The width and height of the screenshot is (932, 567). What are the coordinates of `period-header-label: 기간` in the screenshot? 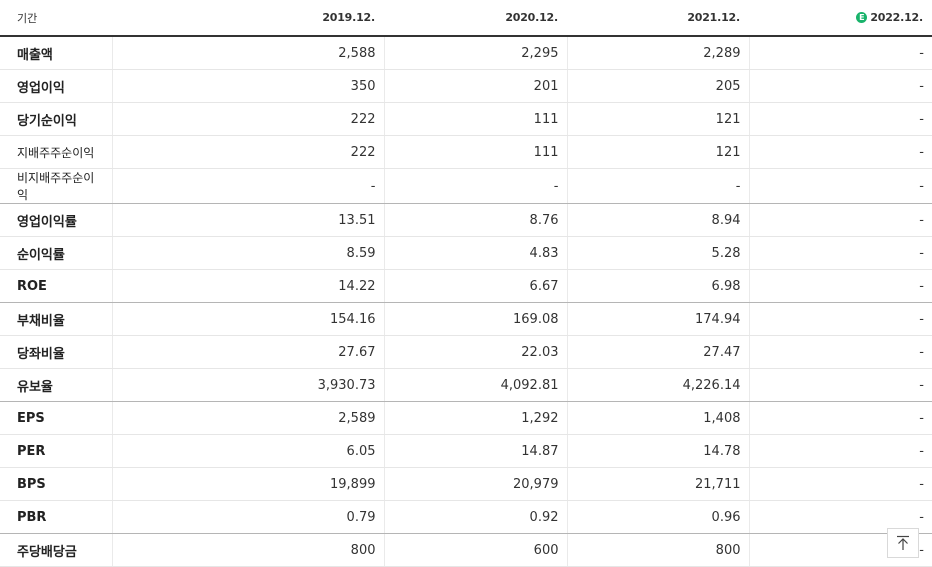 It's located at (56, 18).